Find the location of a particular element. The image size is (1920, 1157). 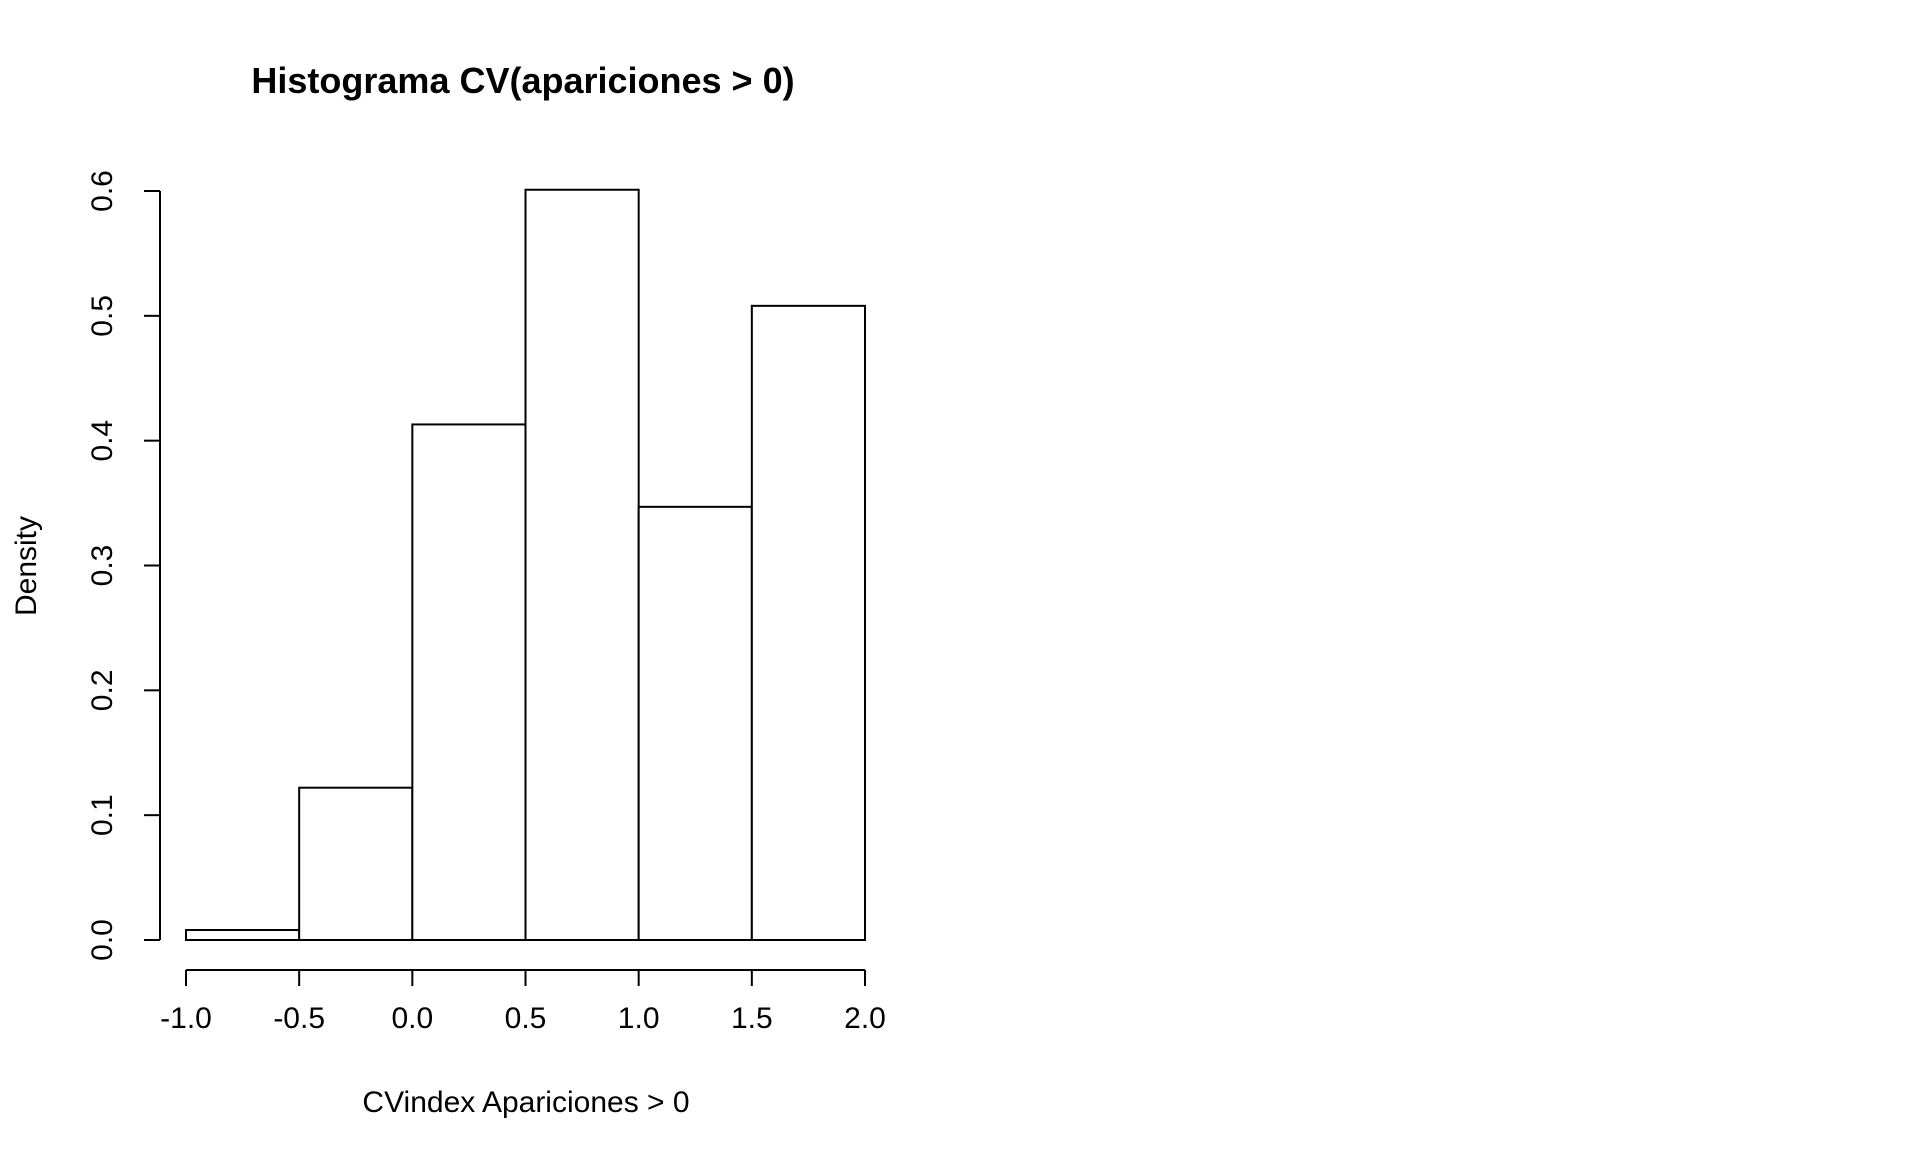

x-axis-label: CVindex Apariciones > 0 is located at coordinates (525, 1102).